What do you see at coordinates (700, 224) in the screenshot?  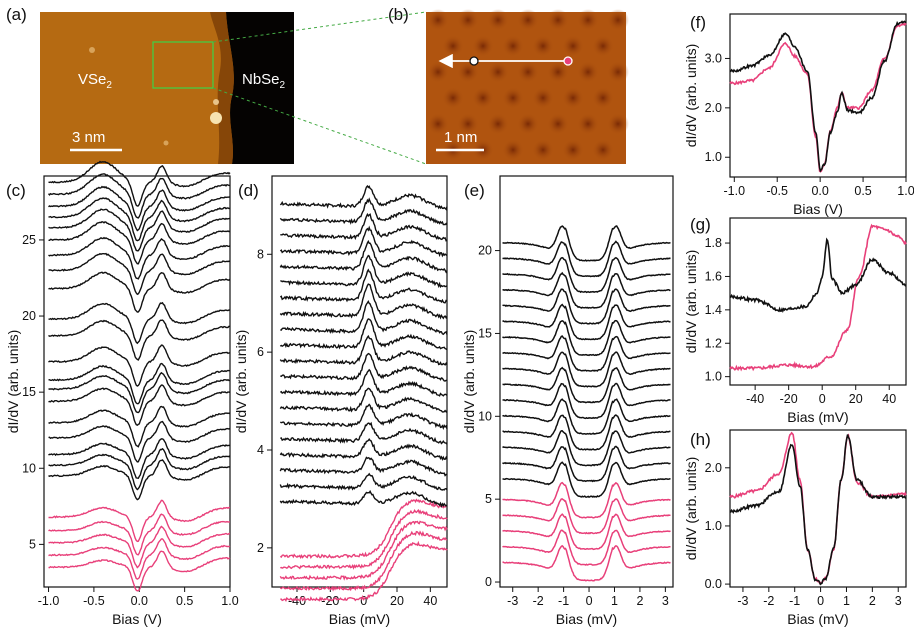 I see `panel-label-g: (g)` at bounding box center [700, 224].